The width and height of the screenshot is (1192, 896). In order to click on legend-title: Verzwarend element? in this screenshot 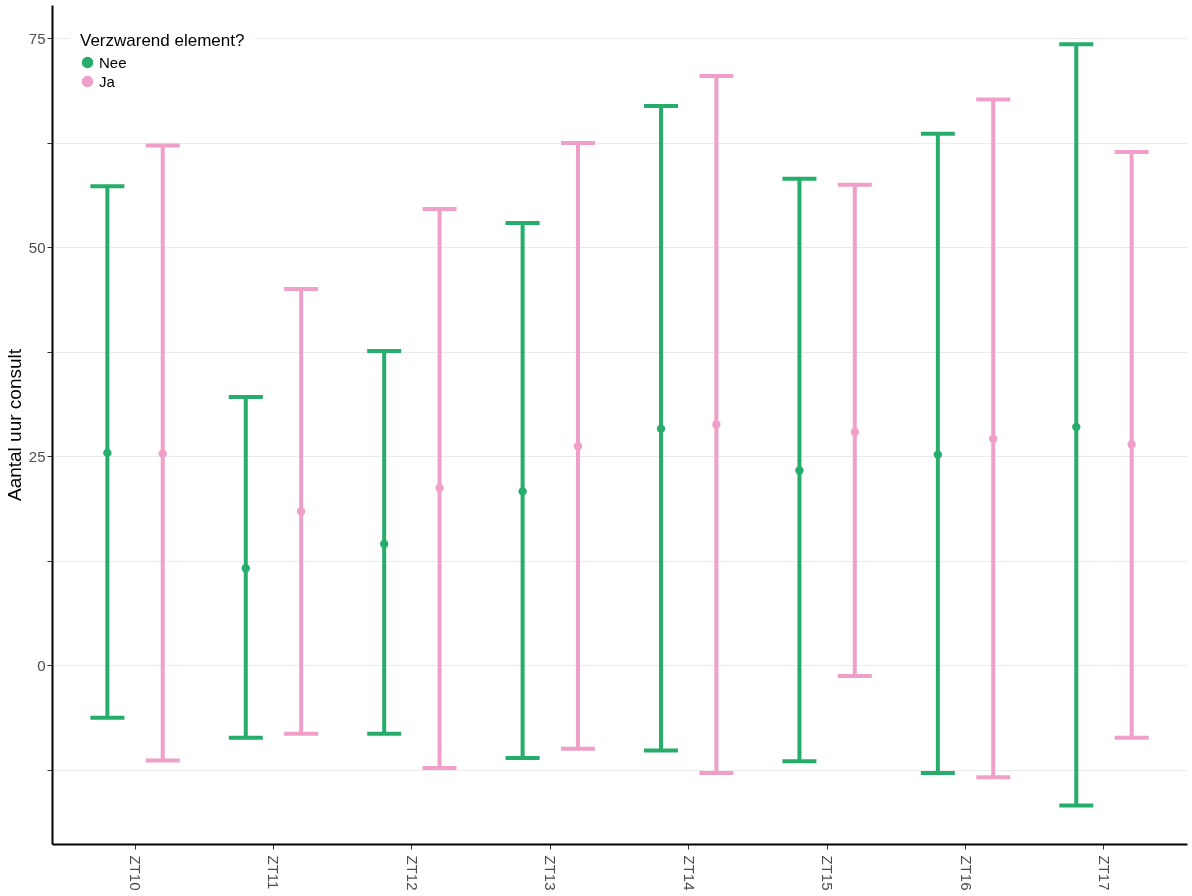, I will do `click(162, 40)`.